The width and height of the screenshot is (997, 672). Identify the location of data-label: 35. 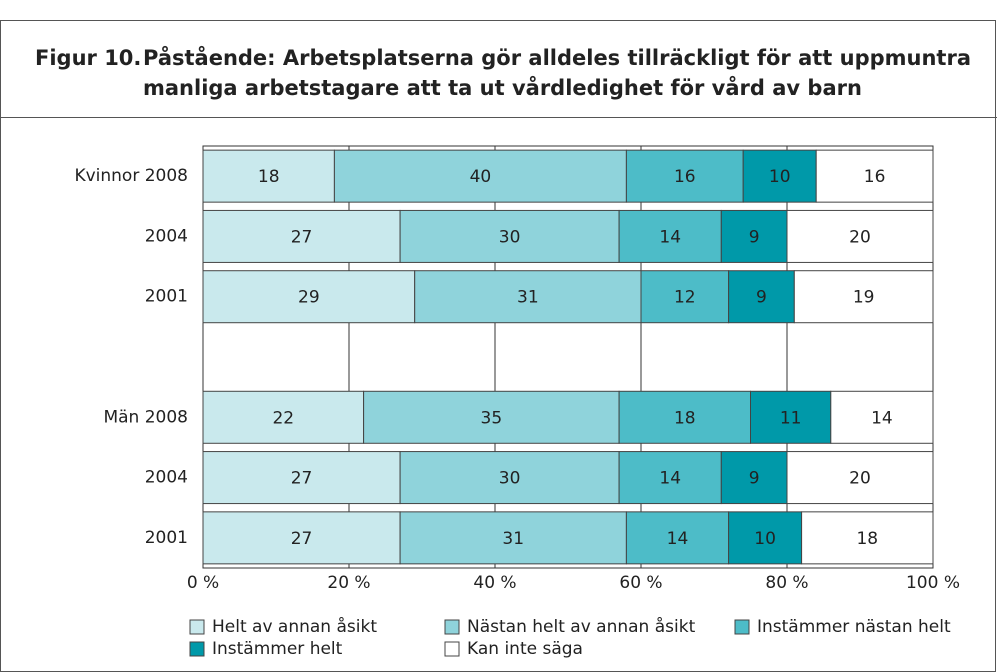
(492, 418).